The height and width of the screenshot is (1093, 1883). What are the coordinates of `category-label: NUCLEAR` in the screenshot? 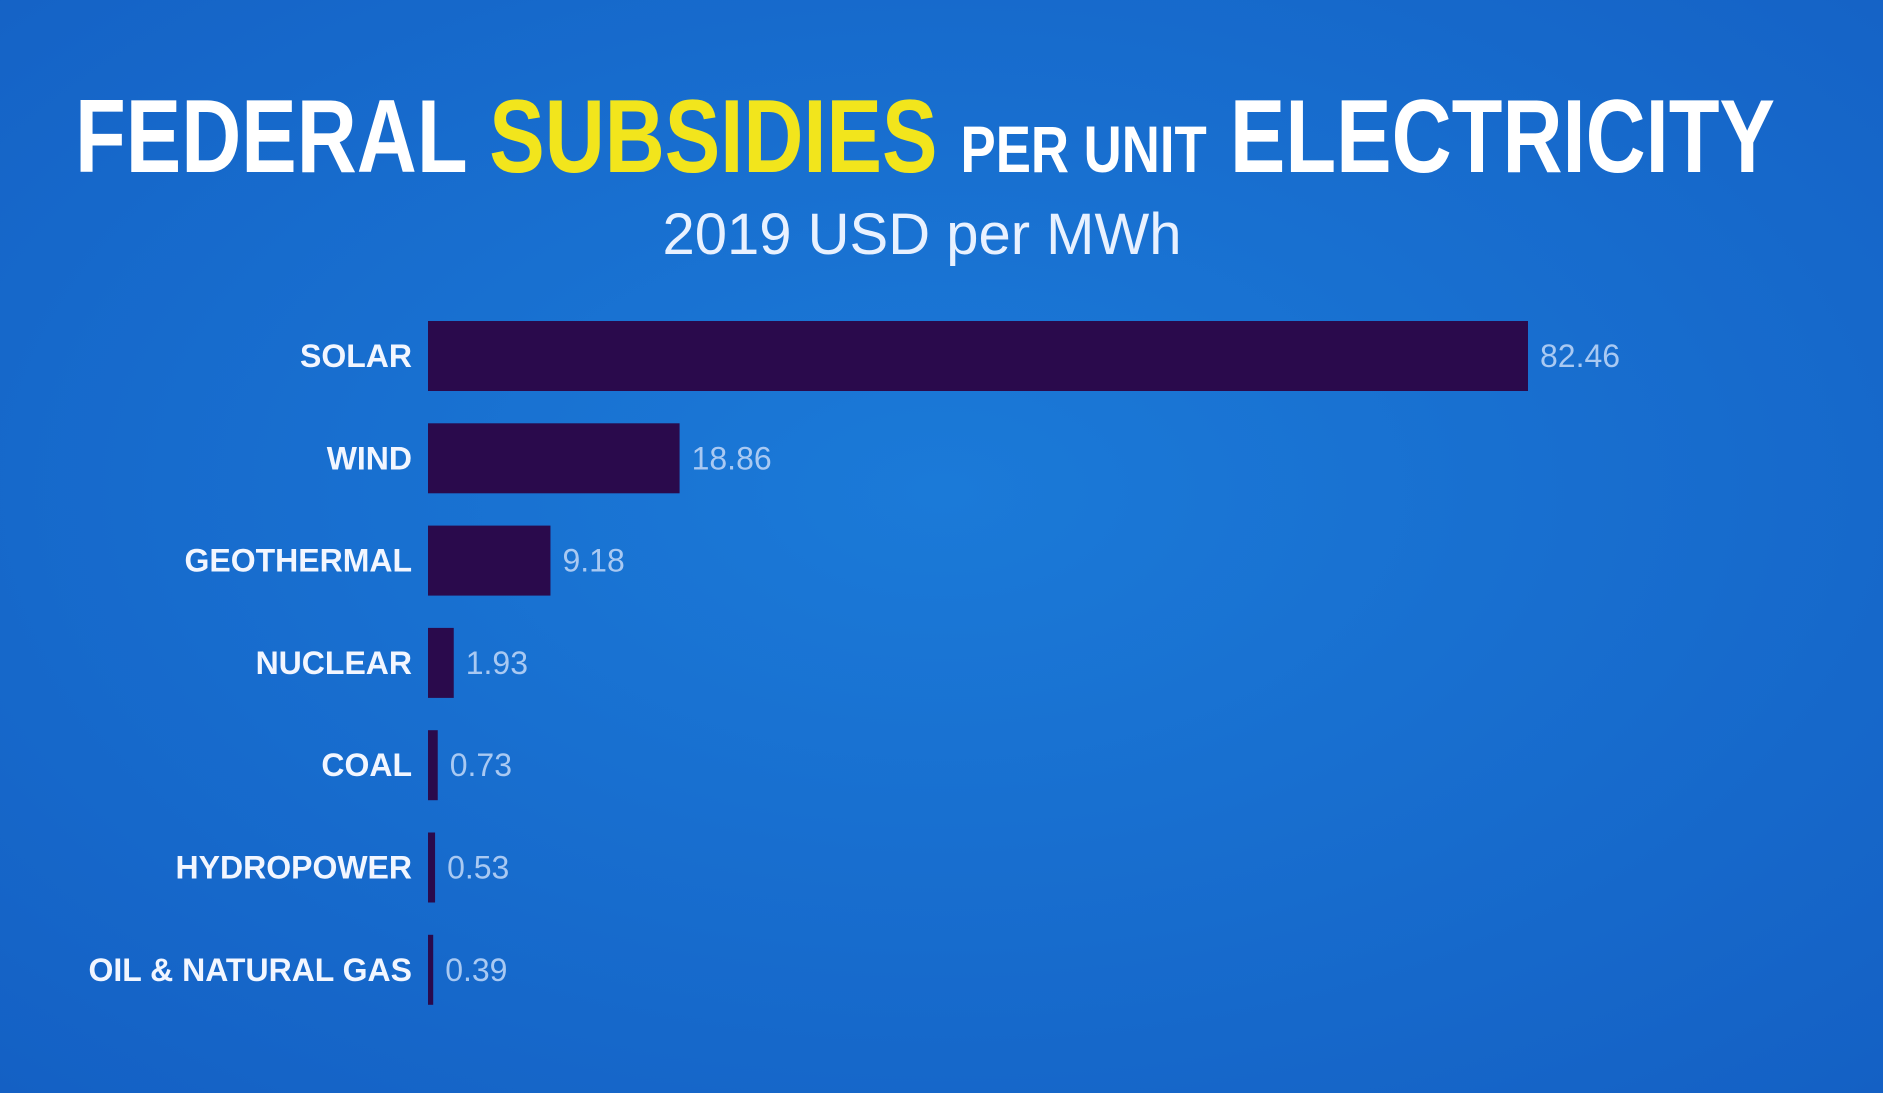 It's located at (334, 663).